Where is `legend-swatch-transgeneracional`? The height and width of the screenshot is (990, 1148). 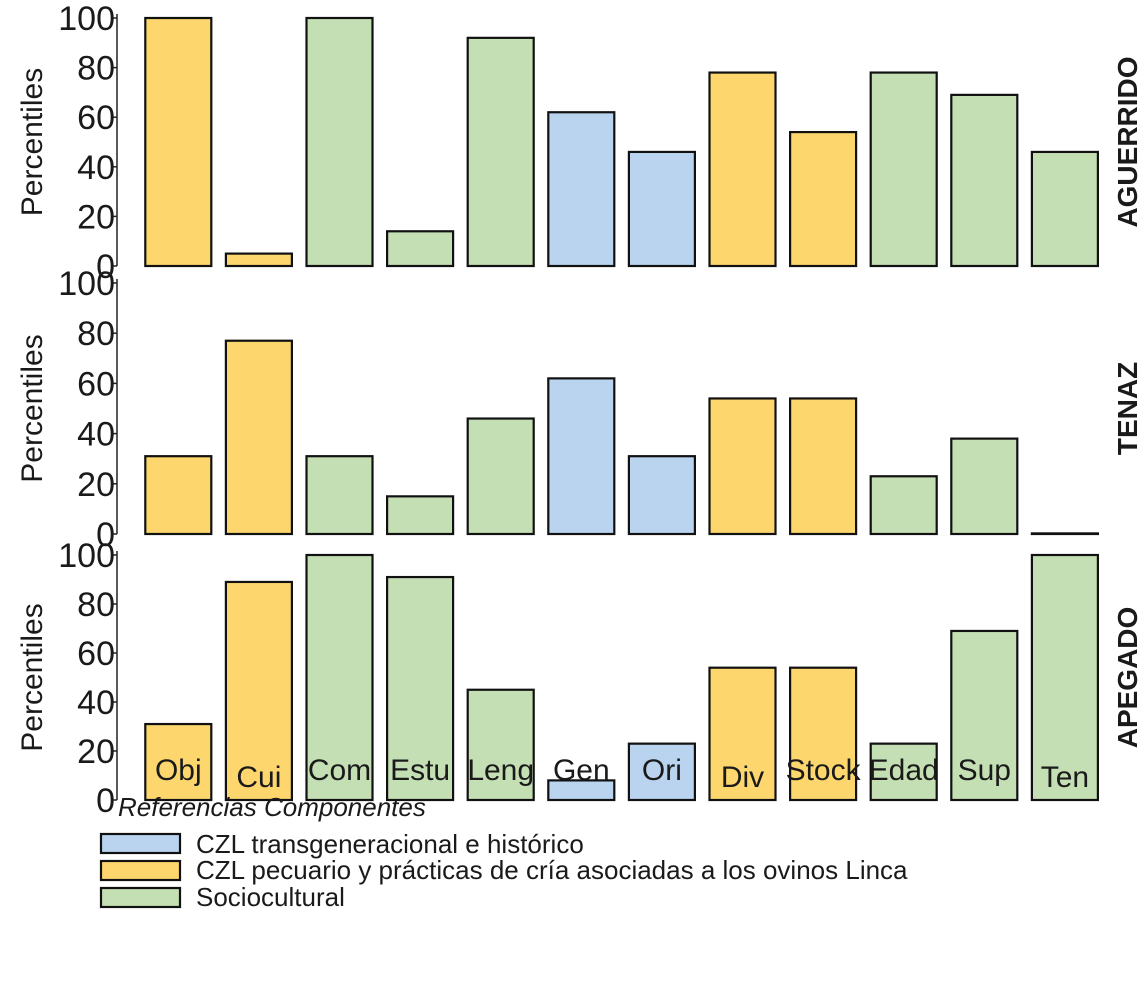 legend-swatch-transgeneracional is located at coordinates (140, 843).